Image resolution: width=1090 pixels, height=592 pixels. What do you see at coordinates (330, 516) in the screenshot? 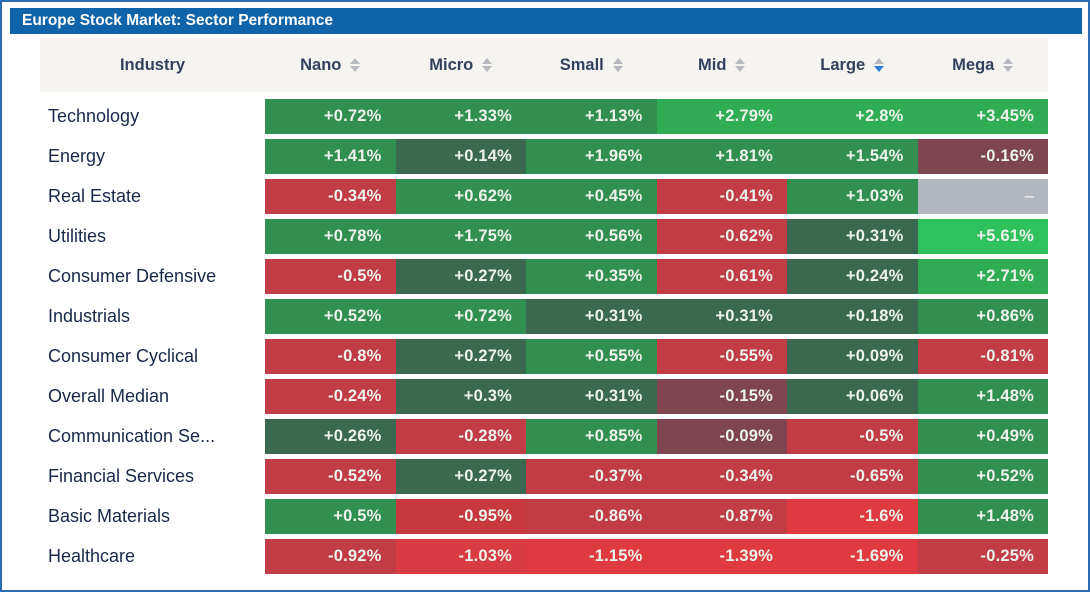
I see `performance-cell: +0.5%` at bounding box center [330, 516].